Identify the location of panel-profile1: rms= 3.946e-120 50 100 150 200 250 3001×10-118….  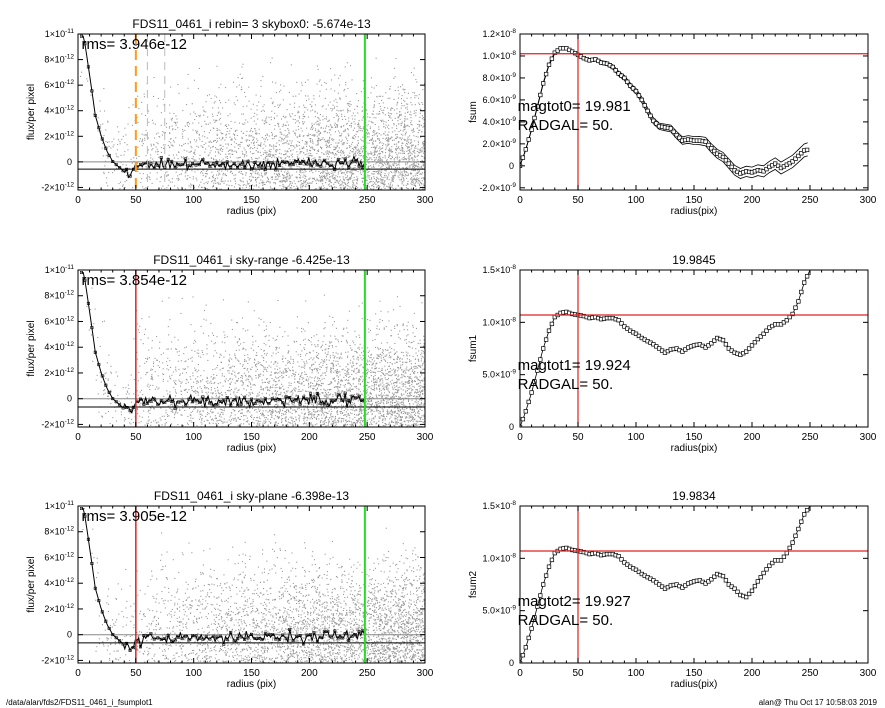
(230, 117).